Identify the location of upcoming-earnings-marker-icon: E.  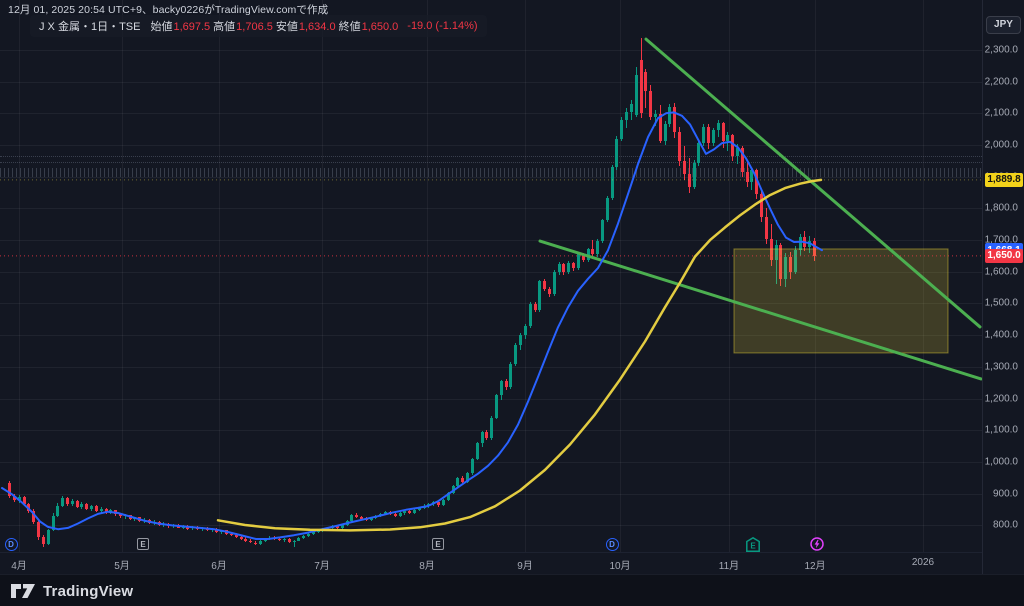
(753, 544).